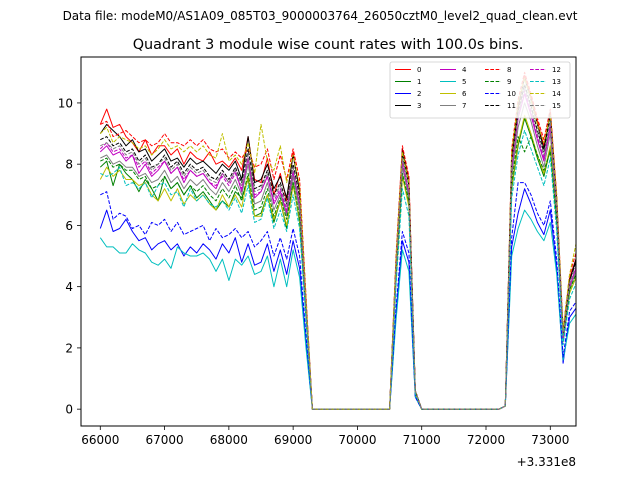 The image size is (640, 480). I want to click on legend-label-3: 3, so click(419, 106).